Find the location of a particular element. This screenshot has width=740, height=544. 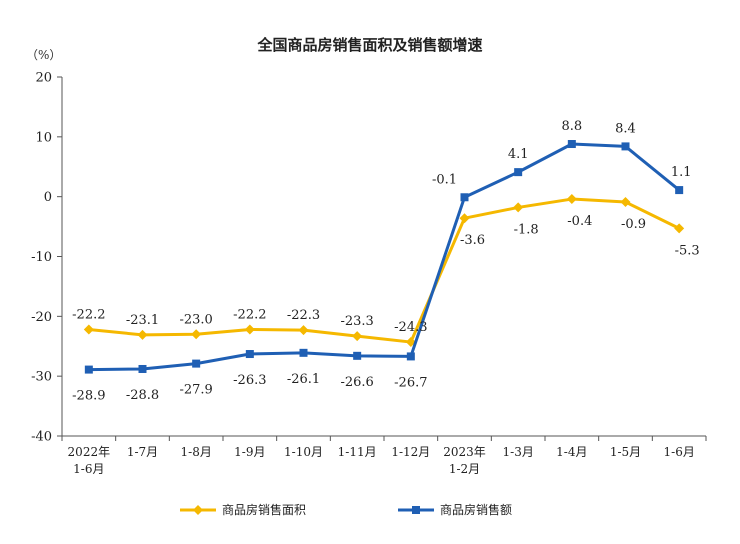

legend-label: 商品房销售额 is located at coordinates (476, 509).